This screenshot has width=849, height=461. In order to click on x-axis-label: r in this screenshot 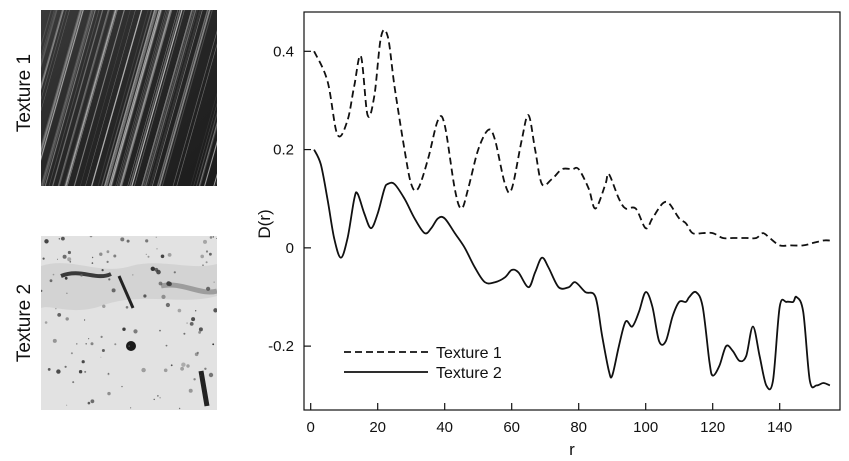, I will do `click(572, 449)`.